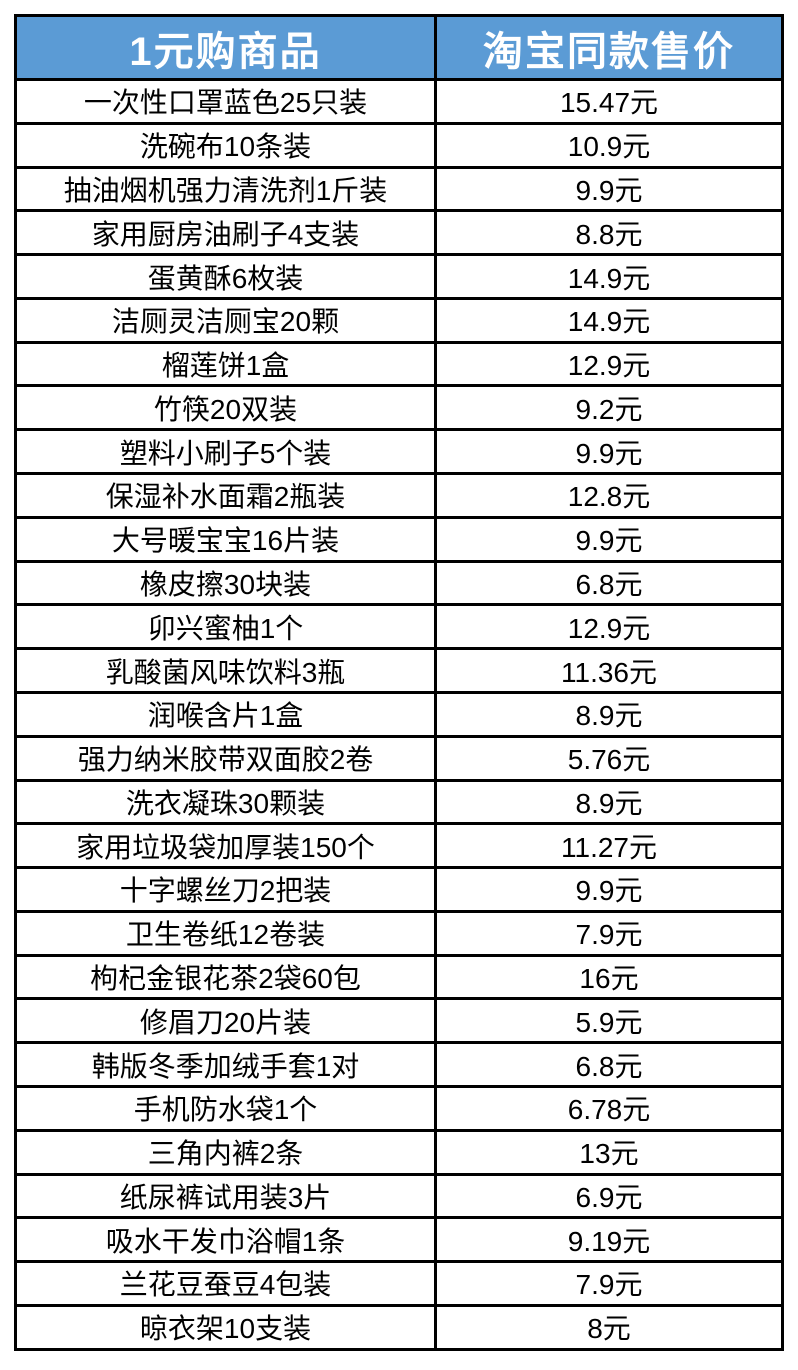 The height and width of the screenshot is (1370, 798). What do you see at coordinates (609, 47) in the screenshot?
I see `header-price-col: 淘宝同款售价` at bounding box center [609, 47].